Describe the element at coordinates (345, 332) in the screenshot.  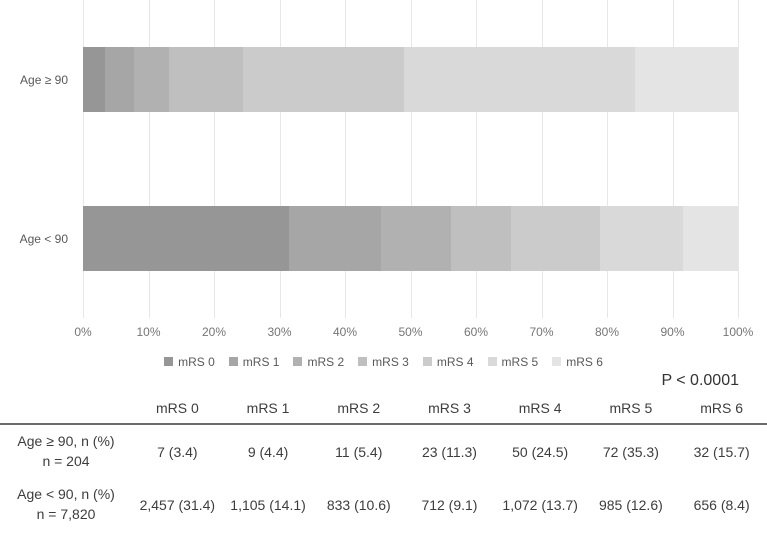
I see `x-axis-tick-label: 40%` at that location.